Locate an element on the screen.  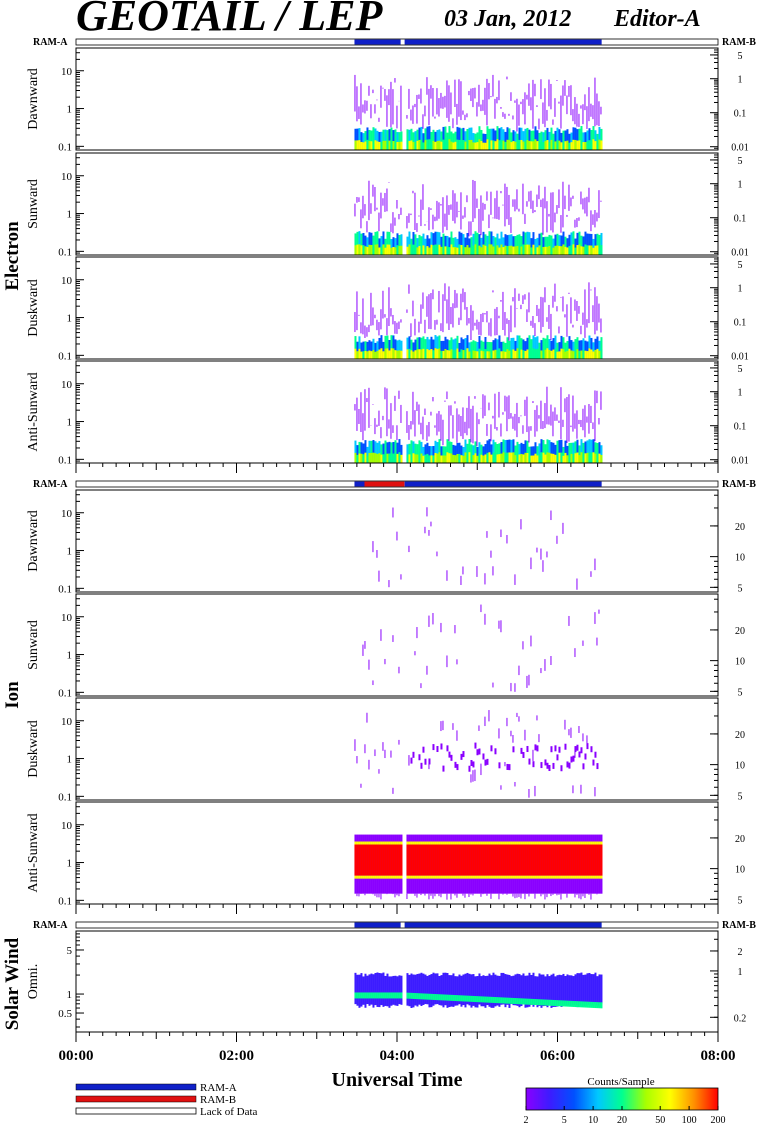
ram-a-segment is located at coordinates (377, 42).